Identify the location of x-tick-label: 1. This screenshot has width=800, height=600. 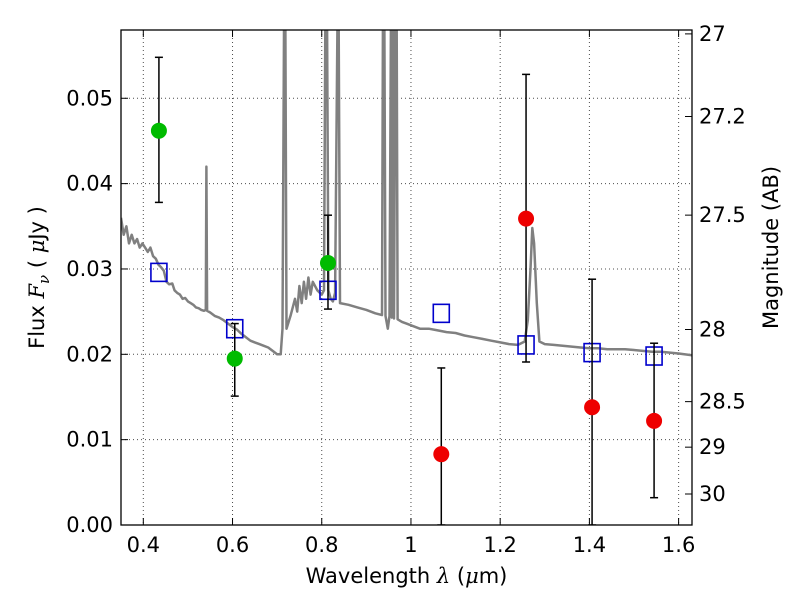
(410, 545).